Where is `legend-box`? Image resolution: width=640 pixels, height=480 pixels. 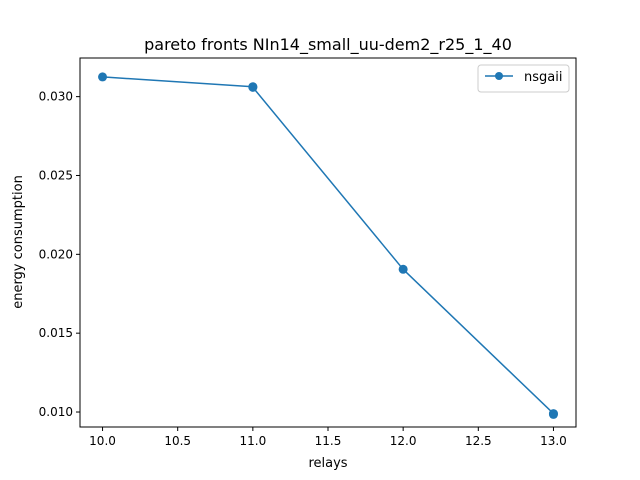
legend-box is located at coordinates (523, 78).